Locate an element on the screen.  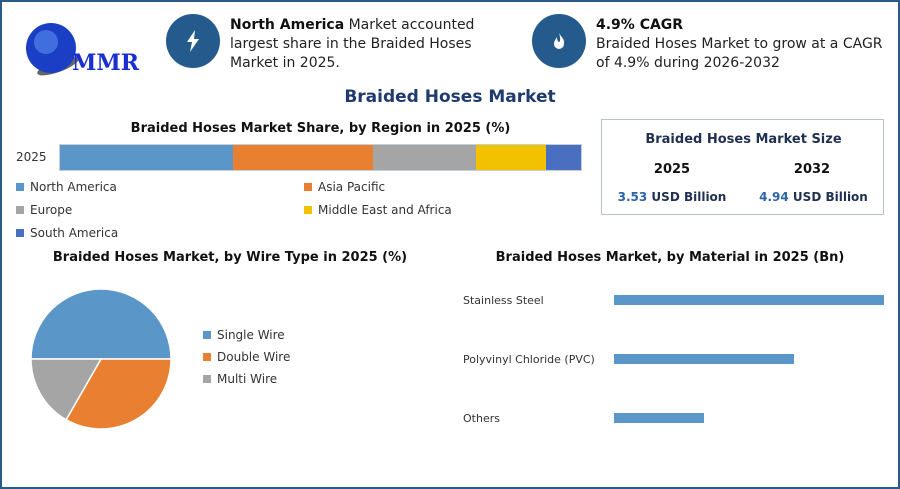
legend-item-single-wire: Single Wire is located at coordinates (246, 335).